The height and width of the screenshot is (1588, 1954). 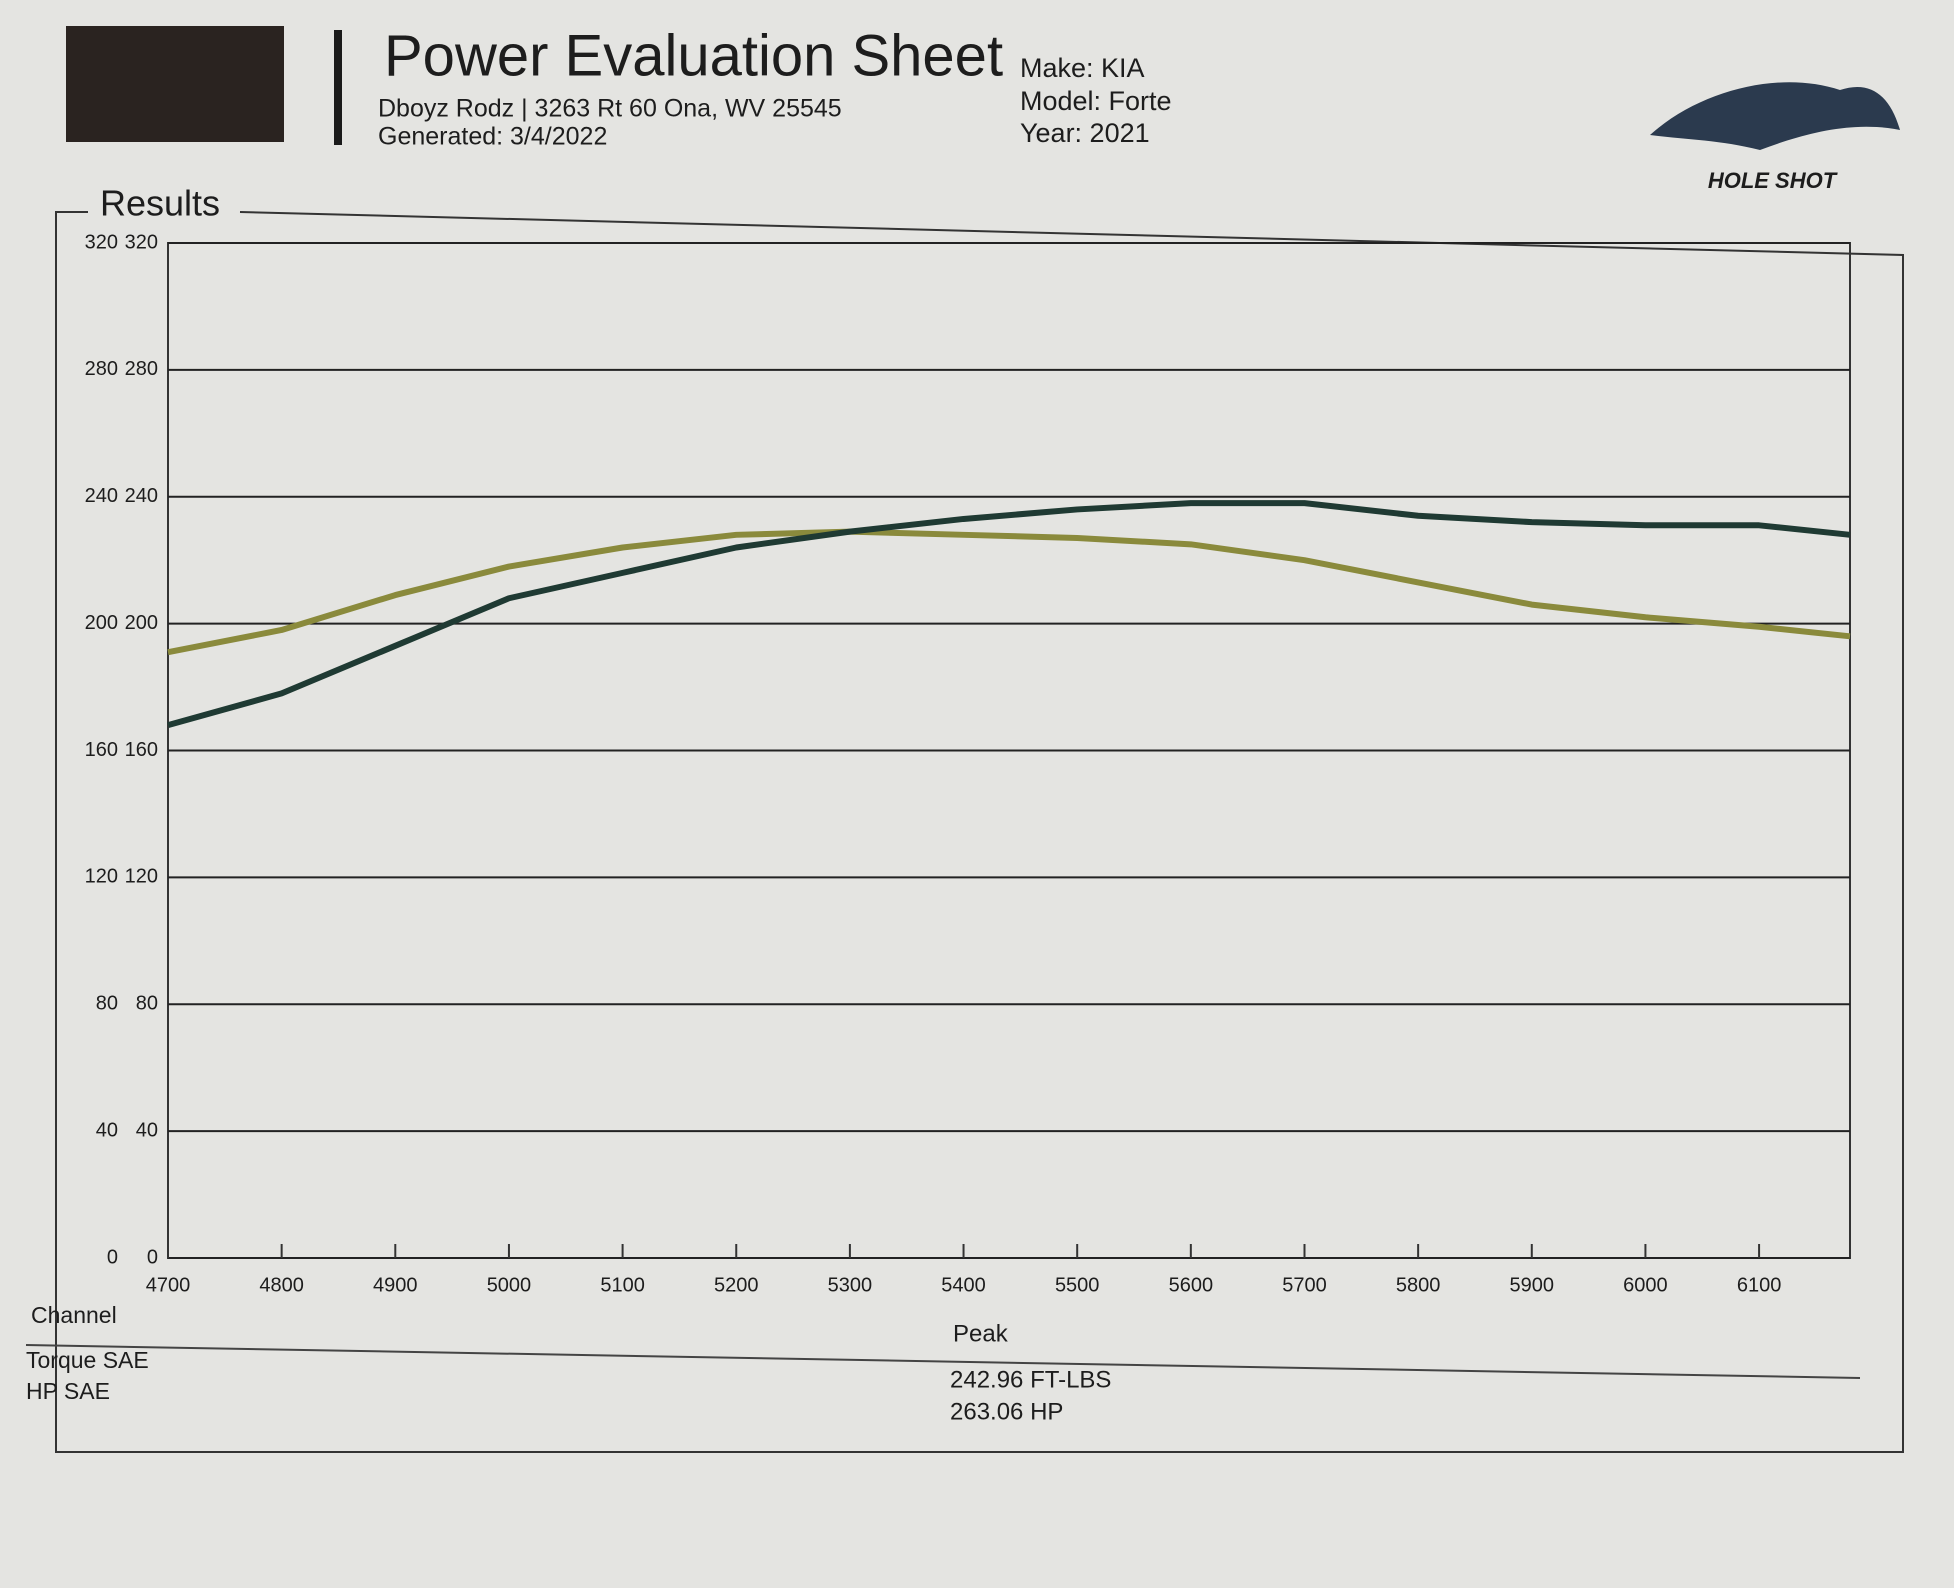 What do you see at coordinates (1532, 1285) in the screenshot?
I see `x-tick-label: 5900` at bounding box center [1532, 1285].